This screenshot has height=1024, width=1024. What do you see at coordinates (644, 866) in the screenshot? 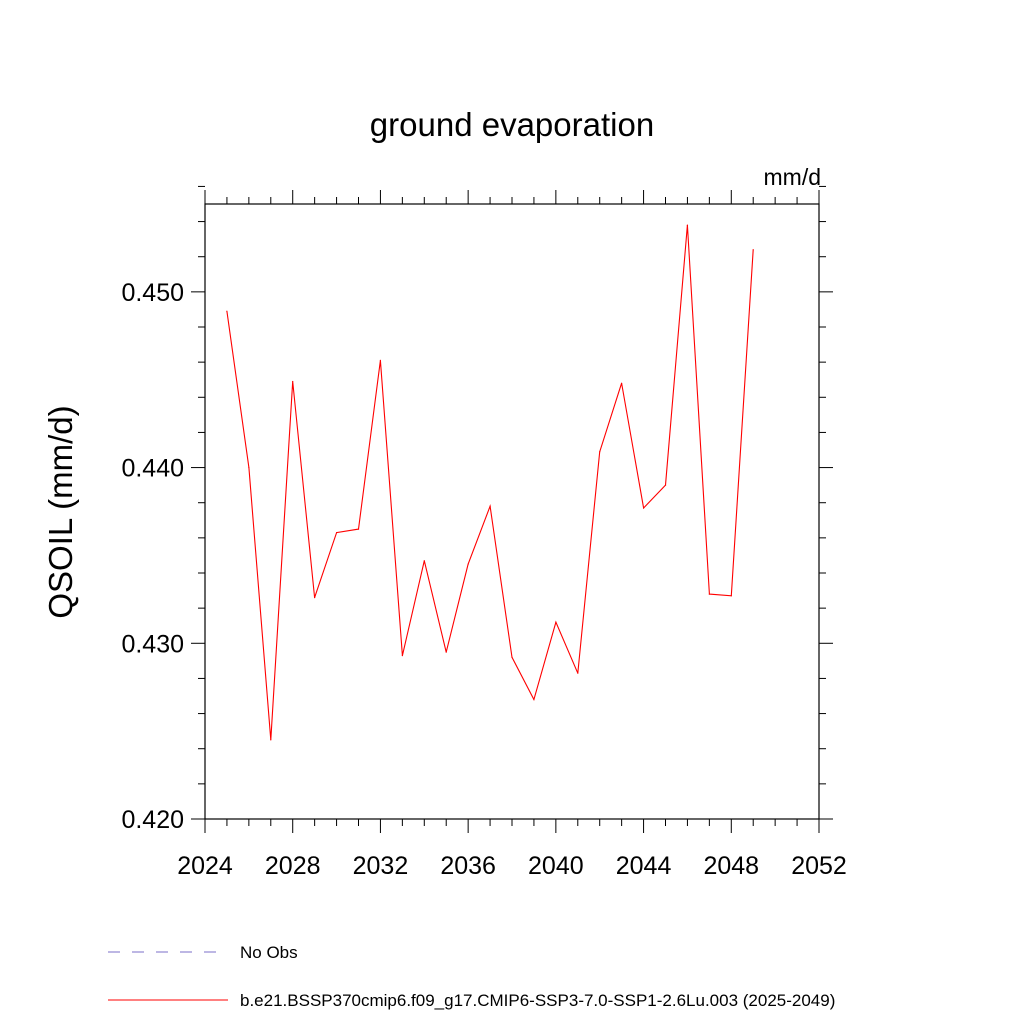
I see `x-tick-label: 2044` at bounding box center [644, 866].